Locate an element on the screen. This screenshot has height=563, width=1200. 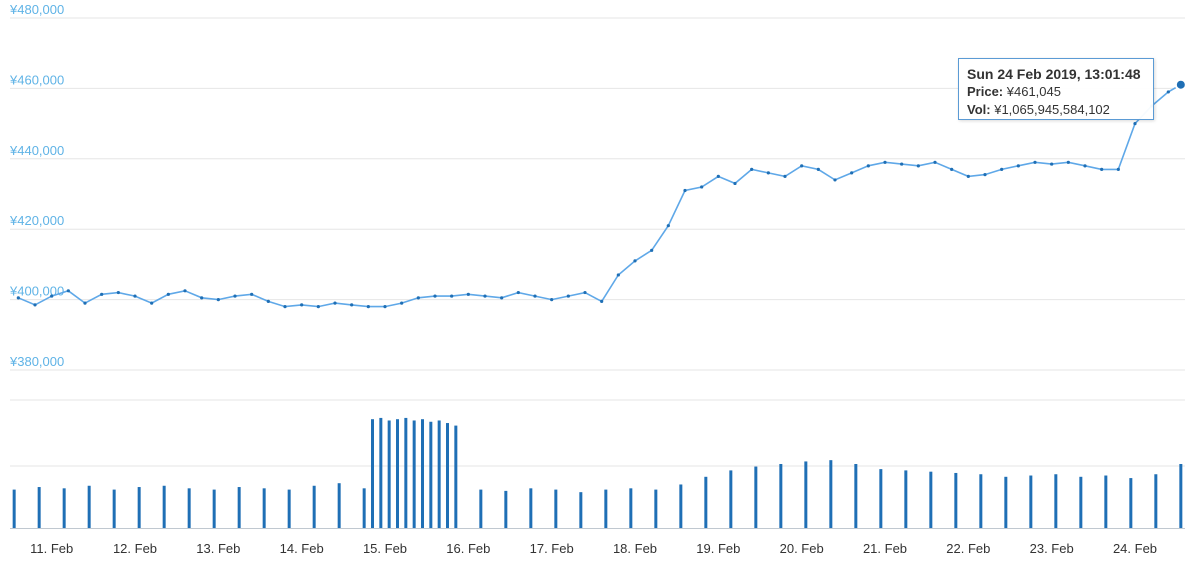
x-tick-label: 17. Feb is located at coordinates (552, 548).